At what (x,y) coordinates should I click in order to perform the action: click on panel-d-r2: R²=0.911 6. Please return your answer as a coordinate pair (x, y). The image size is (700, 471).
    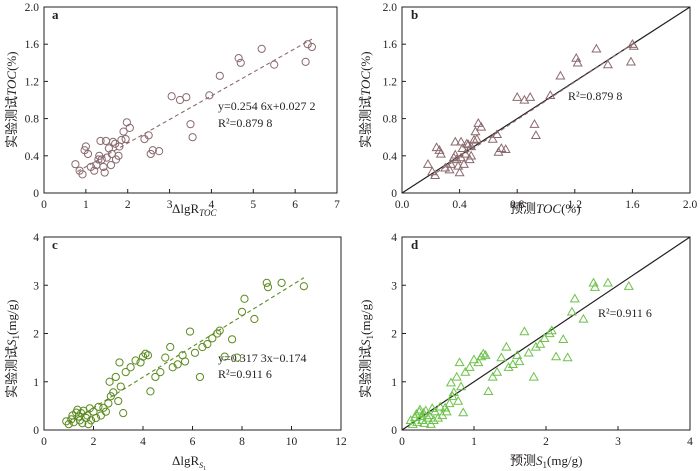
    Looking at the image, I should click on (625, 313).